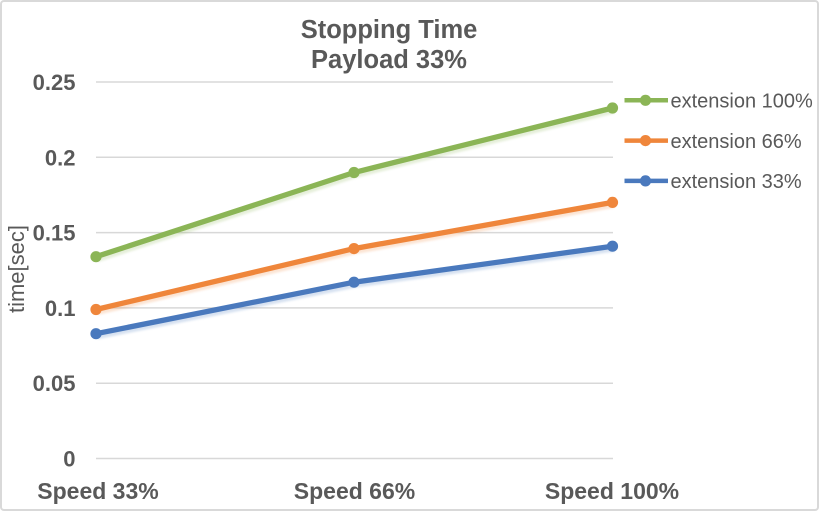  What do you see at coordinates (736, 182) in the screenshot?
I see `svg-text: extension 33%` at bounding box center [736, 182].